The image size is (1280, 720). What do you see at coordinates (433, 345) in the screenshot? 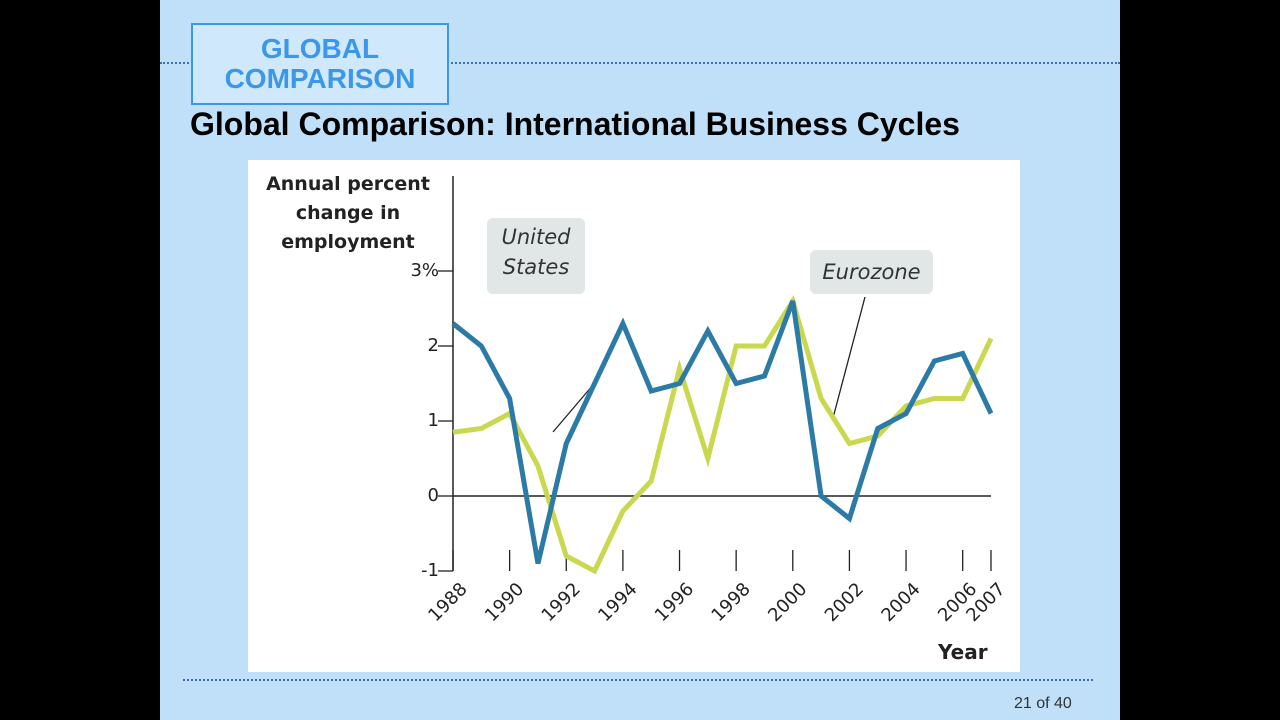
I see `y-tick-label: 2` at bounding box center [433, 345].